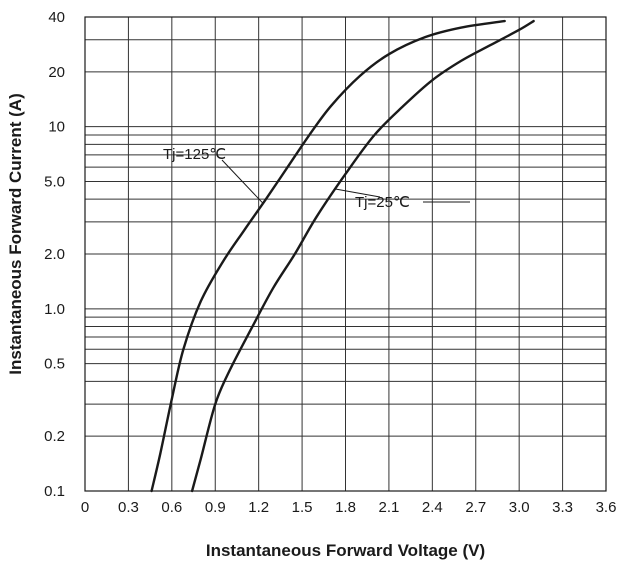 This screenshot has width=621, height=570. I want to click on y-tick-label: 2.0, so click(54, 254).